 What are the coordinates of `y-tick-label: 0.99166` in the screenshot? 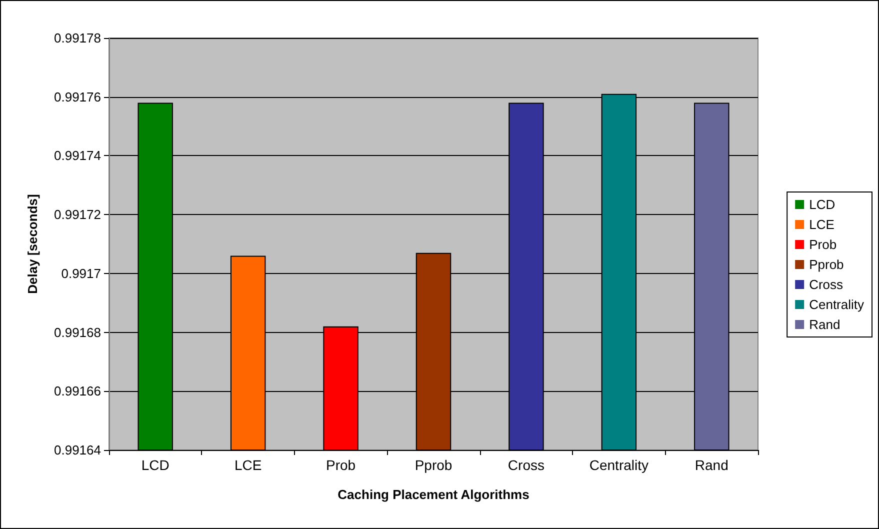 It's located at (77, 391).